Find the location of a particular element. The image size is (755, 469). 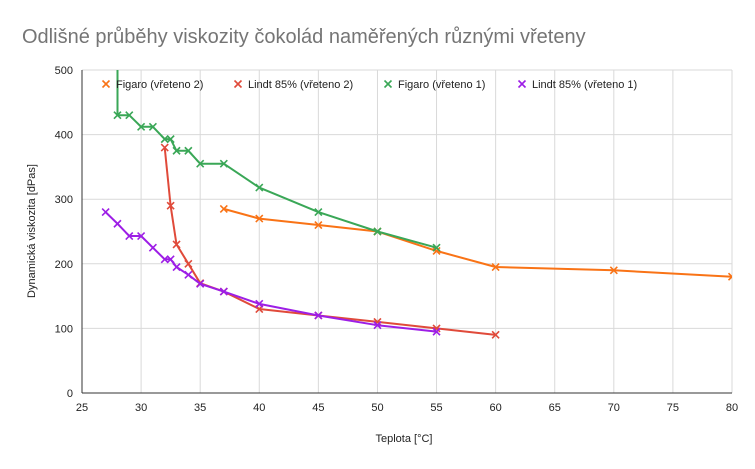

y-tick-label: 300 is located at coordinates (64, 200).